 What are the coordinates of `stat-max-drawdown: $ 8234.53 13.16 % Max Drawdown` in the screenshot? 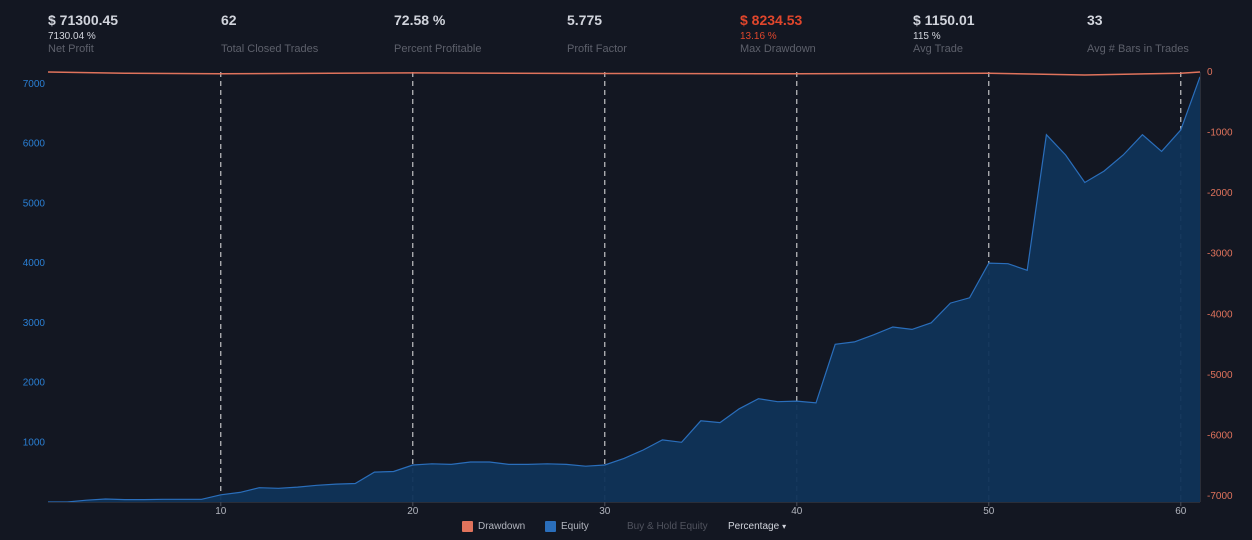 It's located at (778, 34).